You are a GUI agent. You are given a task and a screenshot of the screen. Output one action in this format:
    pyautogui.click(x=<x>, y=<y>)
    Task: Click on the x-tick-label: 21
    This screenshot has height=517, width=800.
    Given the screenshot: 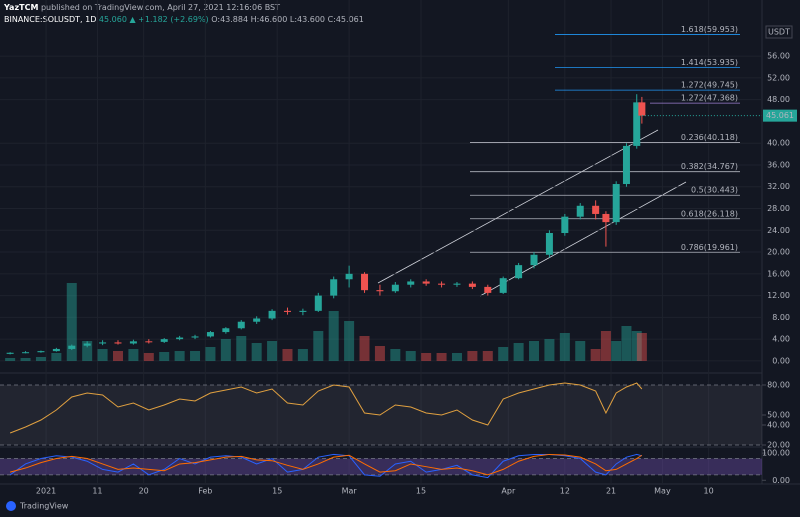 What is the action you would take?
    pyautogui.click(x=611, y=491)
    